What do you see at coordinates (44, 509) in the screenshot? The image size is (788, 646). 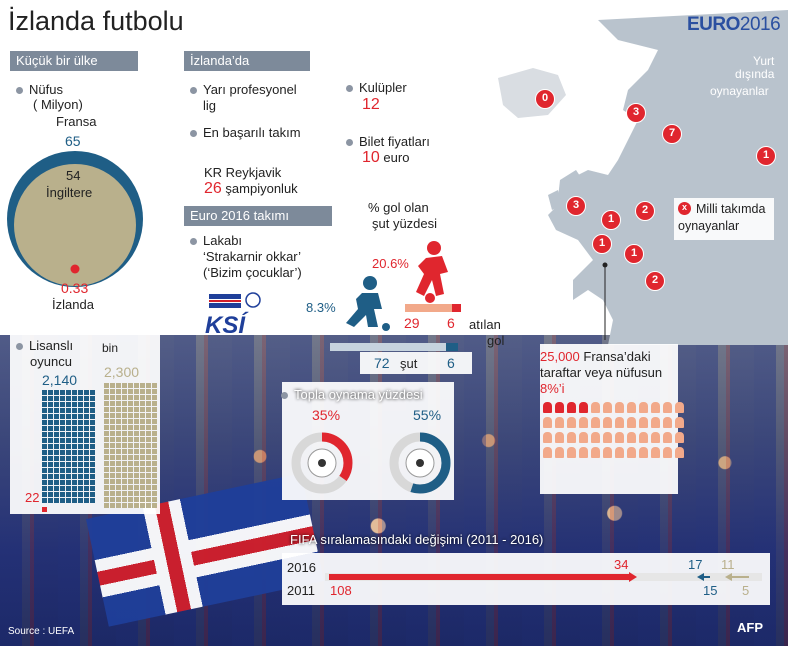 I see `players-red-square` at bounding box center [44, 509].